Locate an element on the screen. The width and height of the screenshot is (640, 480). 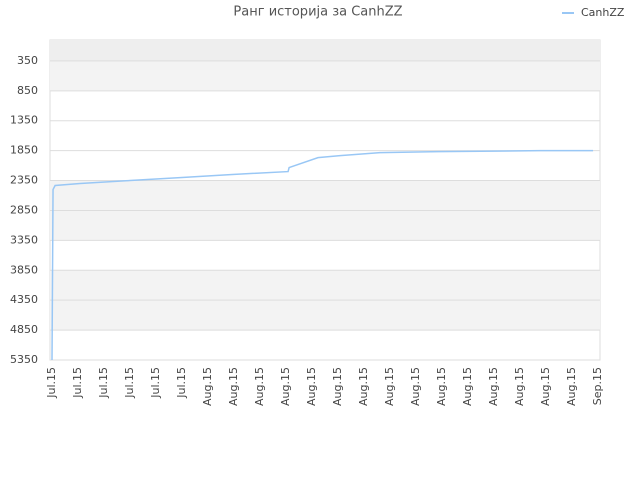
y-tick-label: 2350 is located at coordinates (24, 180).